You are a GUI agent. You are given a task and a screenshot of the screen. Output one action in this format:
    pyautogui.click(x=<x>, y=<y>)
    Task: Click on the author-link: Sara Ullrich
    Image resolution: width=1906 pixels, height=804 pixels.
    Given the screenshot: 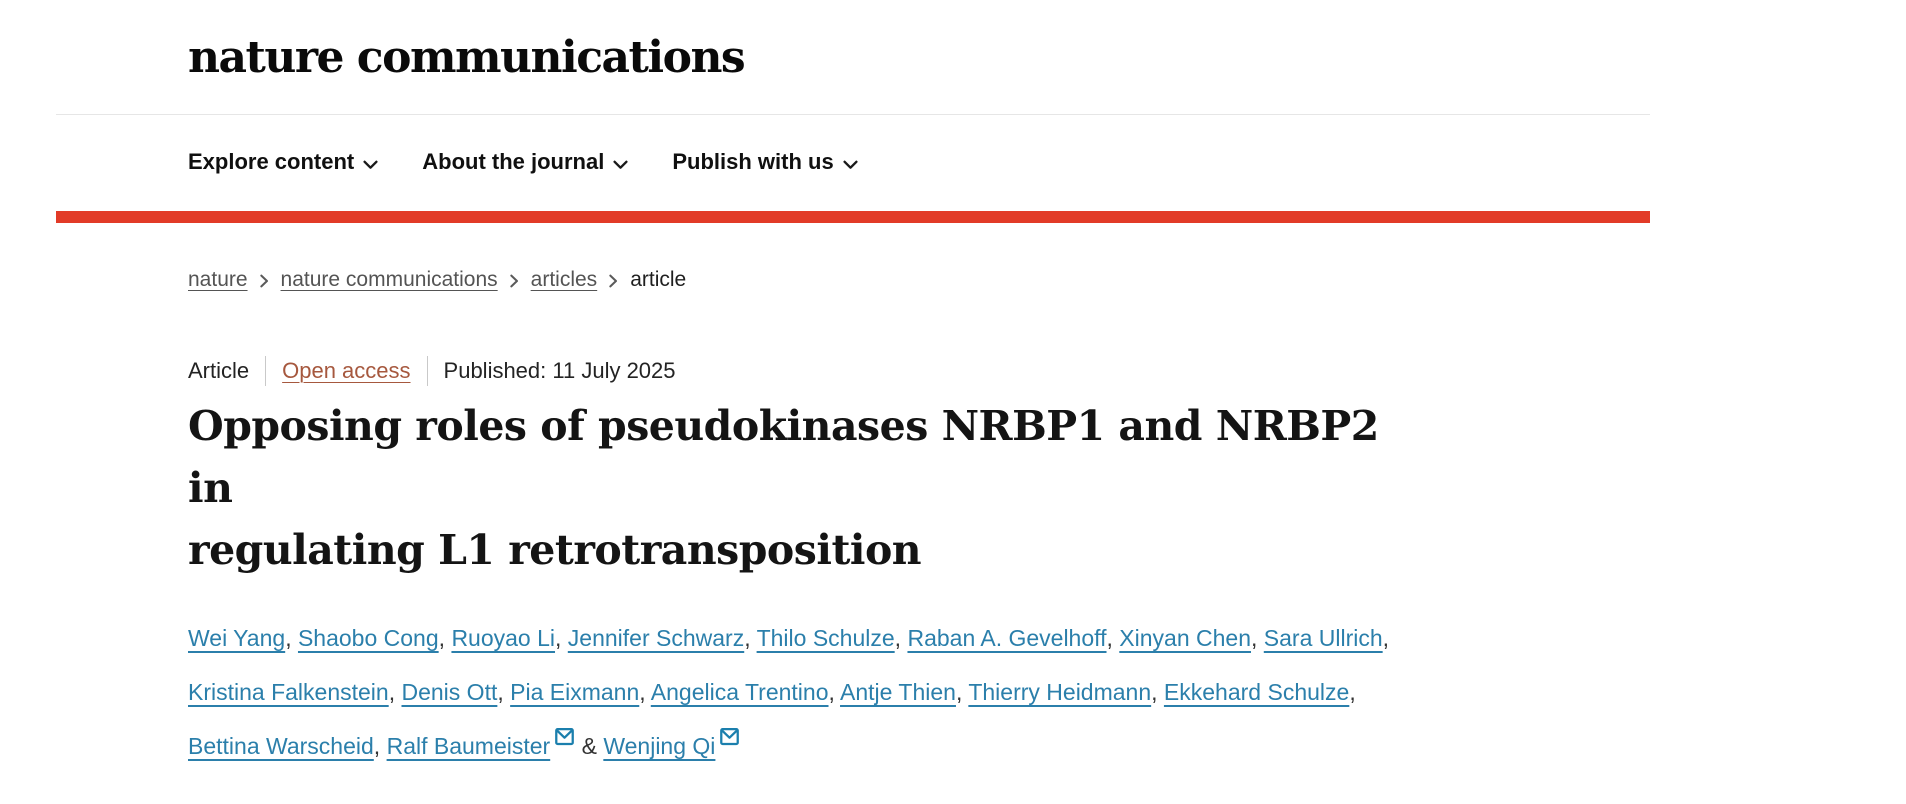 What is the action you would take?
    pyautogui.click(x=1323, y=638)
    